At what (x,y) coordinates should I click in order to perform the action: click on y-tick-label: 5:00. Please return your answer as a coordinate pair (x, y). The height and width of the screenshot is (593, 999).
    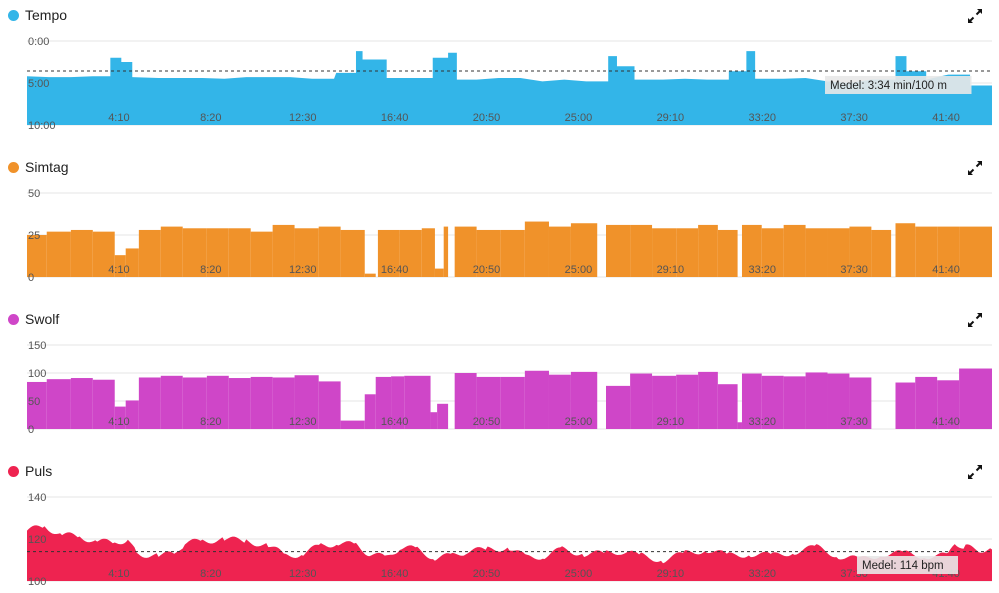
    Looking at the image, I should click on (38, 84).